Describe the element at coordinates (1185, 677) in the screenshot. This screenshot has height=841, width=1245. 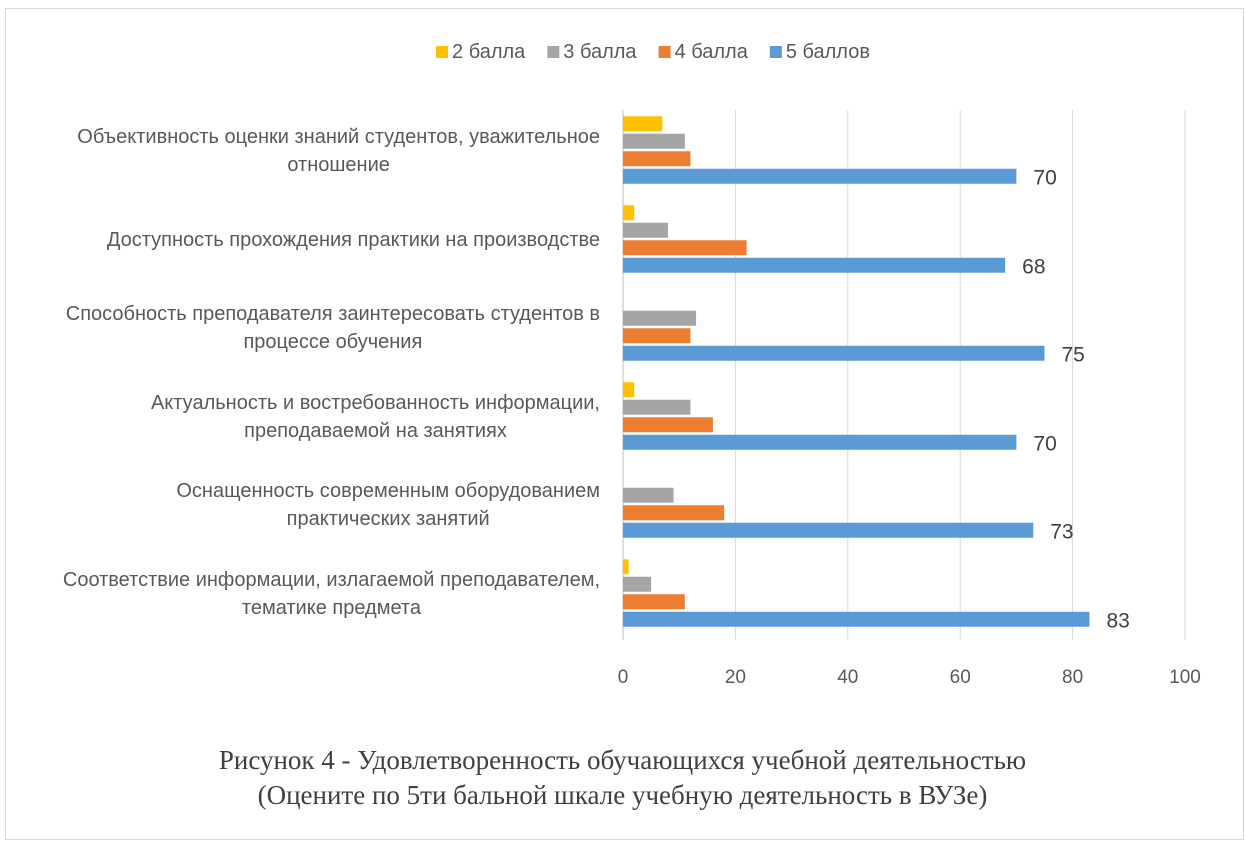
I see `x-tick-label: 100` at that location.